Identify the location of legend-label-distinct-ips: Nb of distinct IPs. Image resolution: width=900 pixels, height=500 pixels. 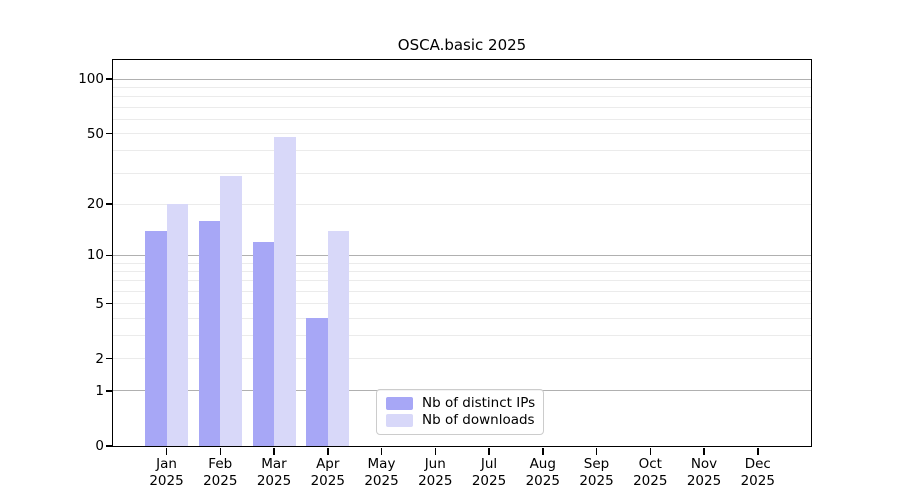
(479, 403).